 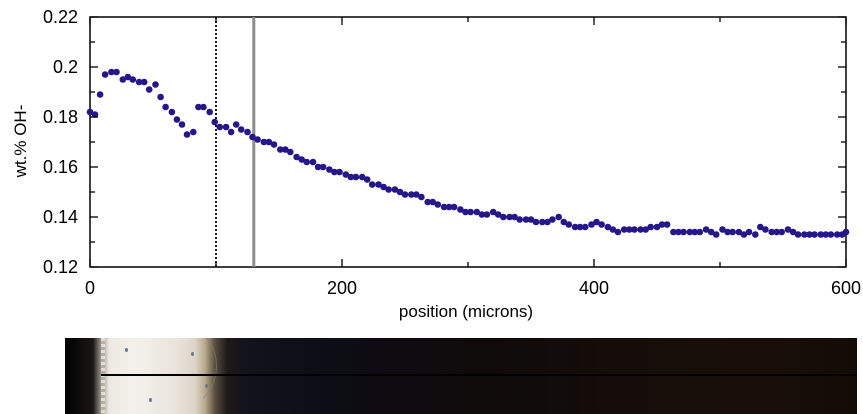 I want to click on reference-lines, so click(x=235, y=142).